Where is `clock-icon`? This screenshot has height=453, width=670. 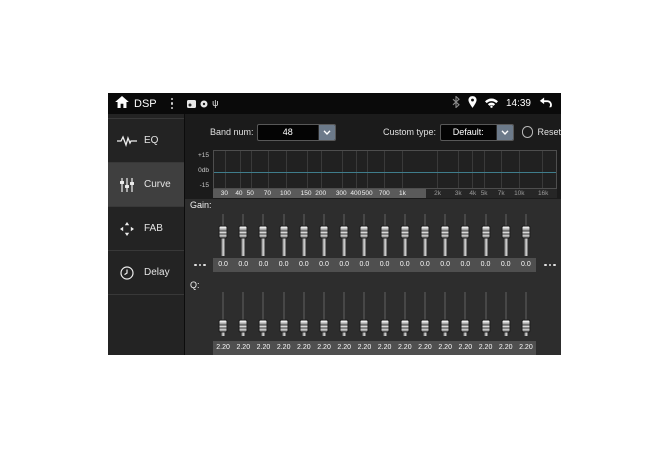
clock-icon is located at coordinates (127, 272).